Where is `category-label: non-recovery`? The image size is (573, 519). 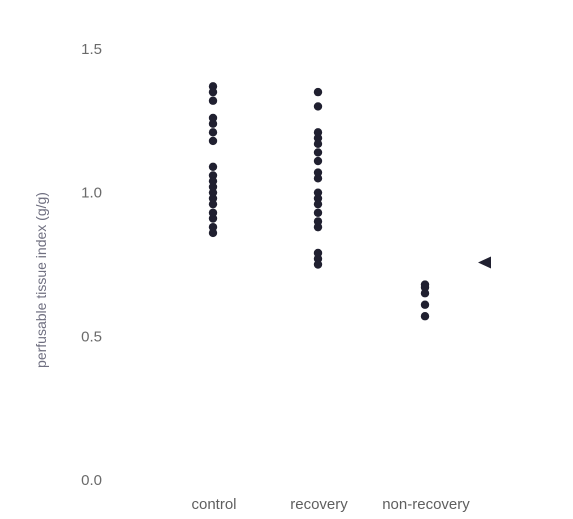 category-label: non-recovery is located at coordinates (426, 504).